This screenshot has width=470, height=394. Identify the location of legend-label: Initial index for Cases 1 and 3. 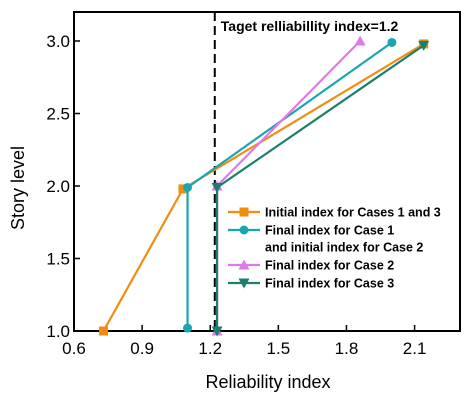
(353, 213).